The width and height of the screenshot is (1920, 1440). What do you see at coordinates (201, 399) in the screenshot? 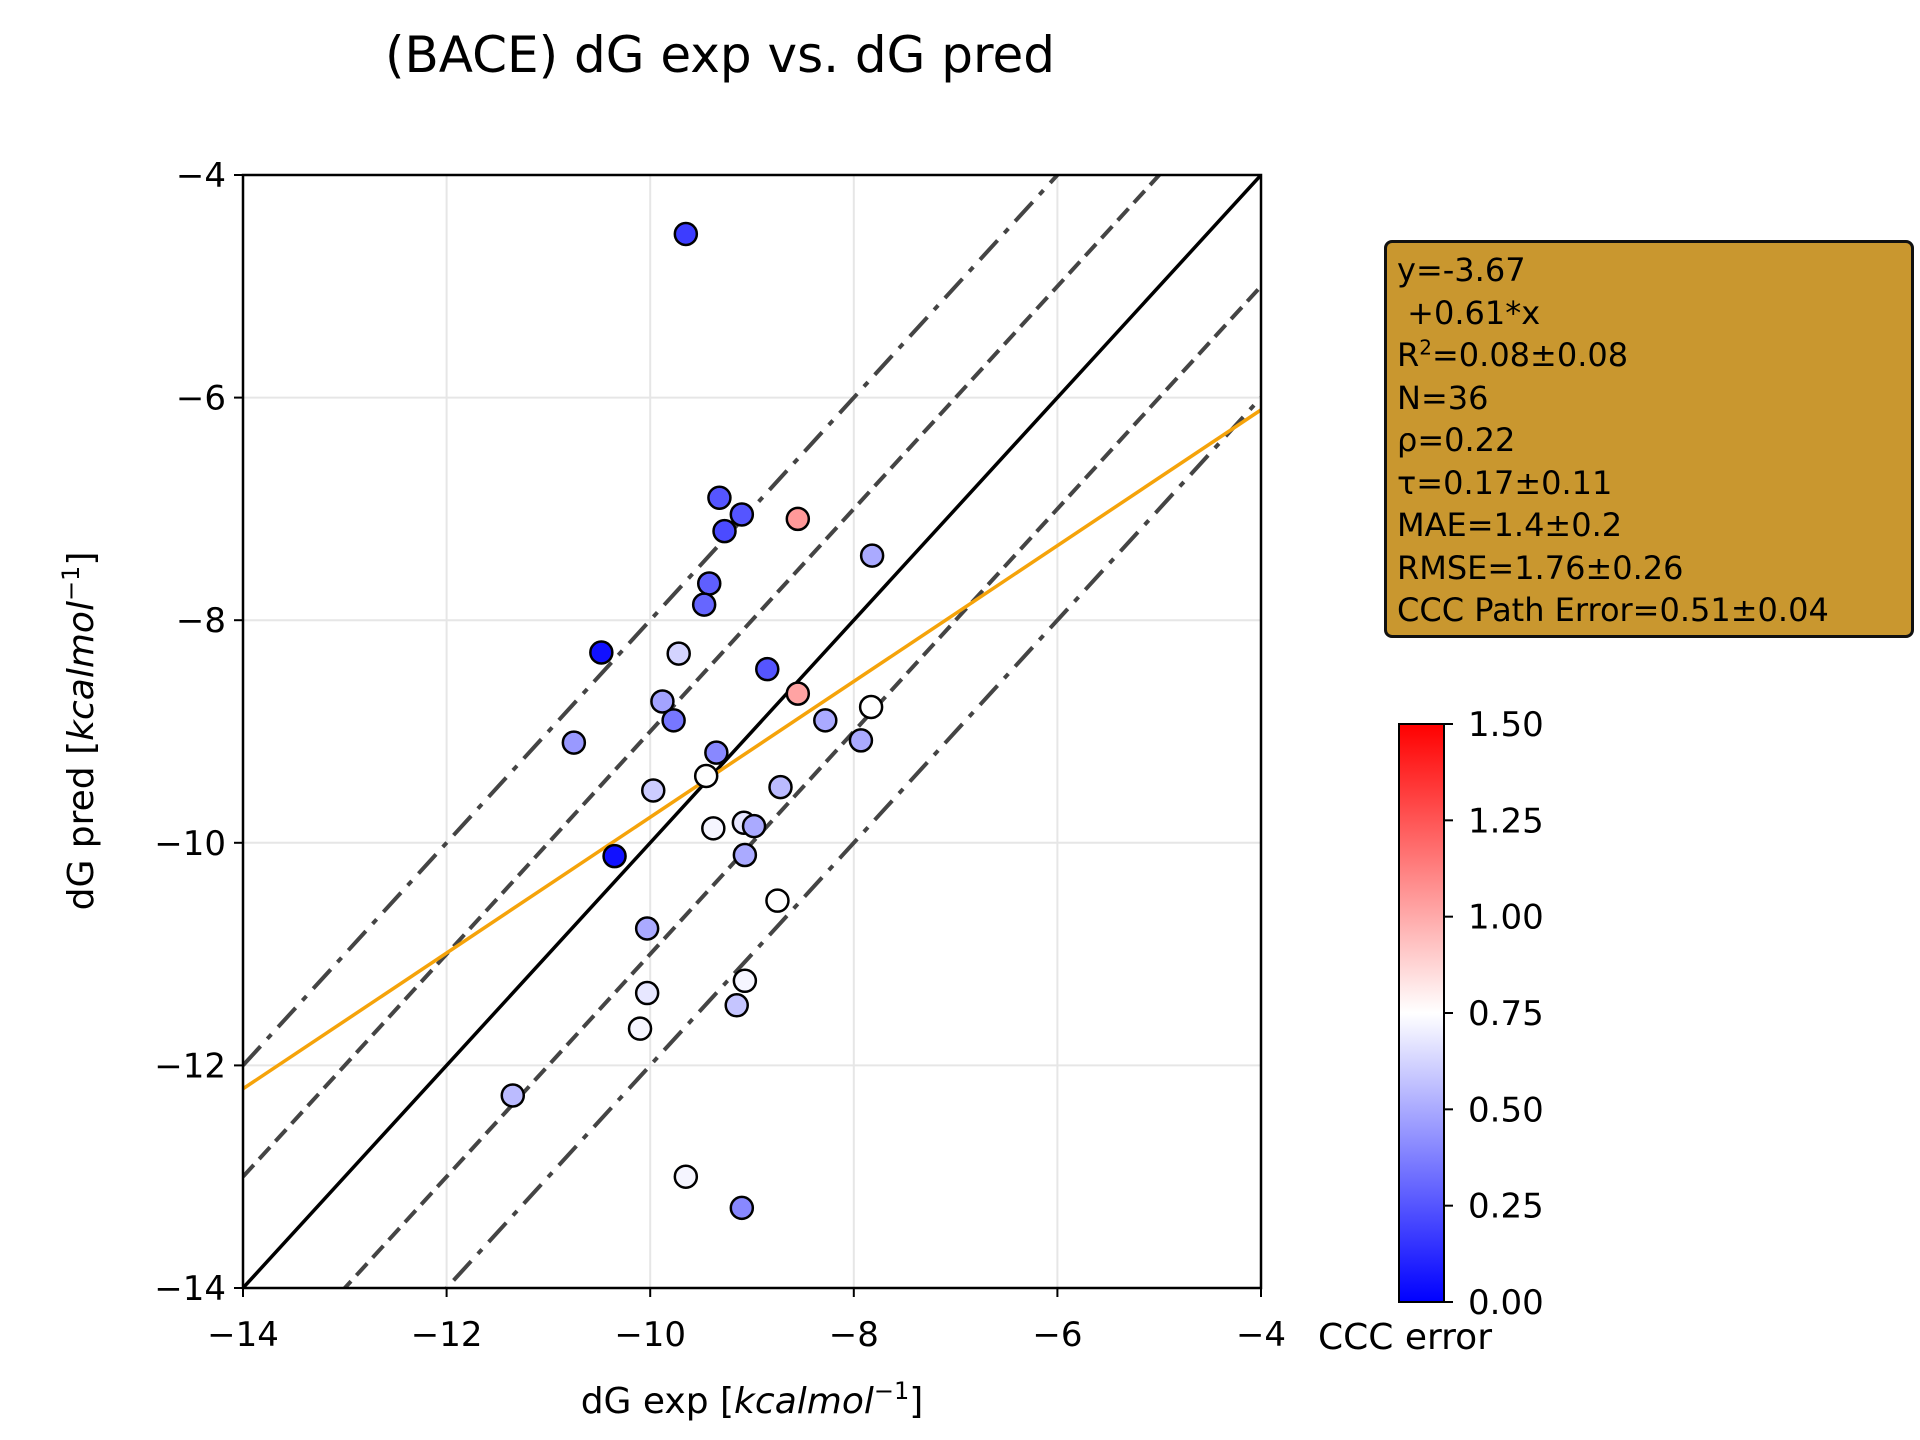
I see `y-tick-label: −6` at bounding box center [201, 399].